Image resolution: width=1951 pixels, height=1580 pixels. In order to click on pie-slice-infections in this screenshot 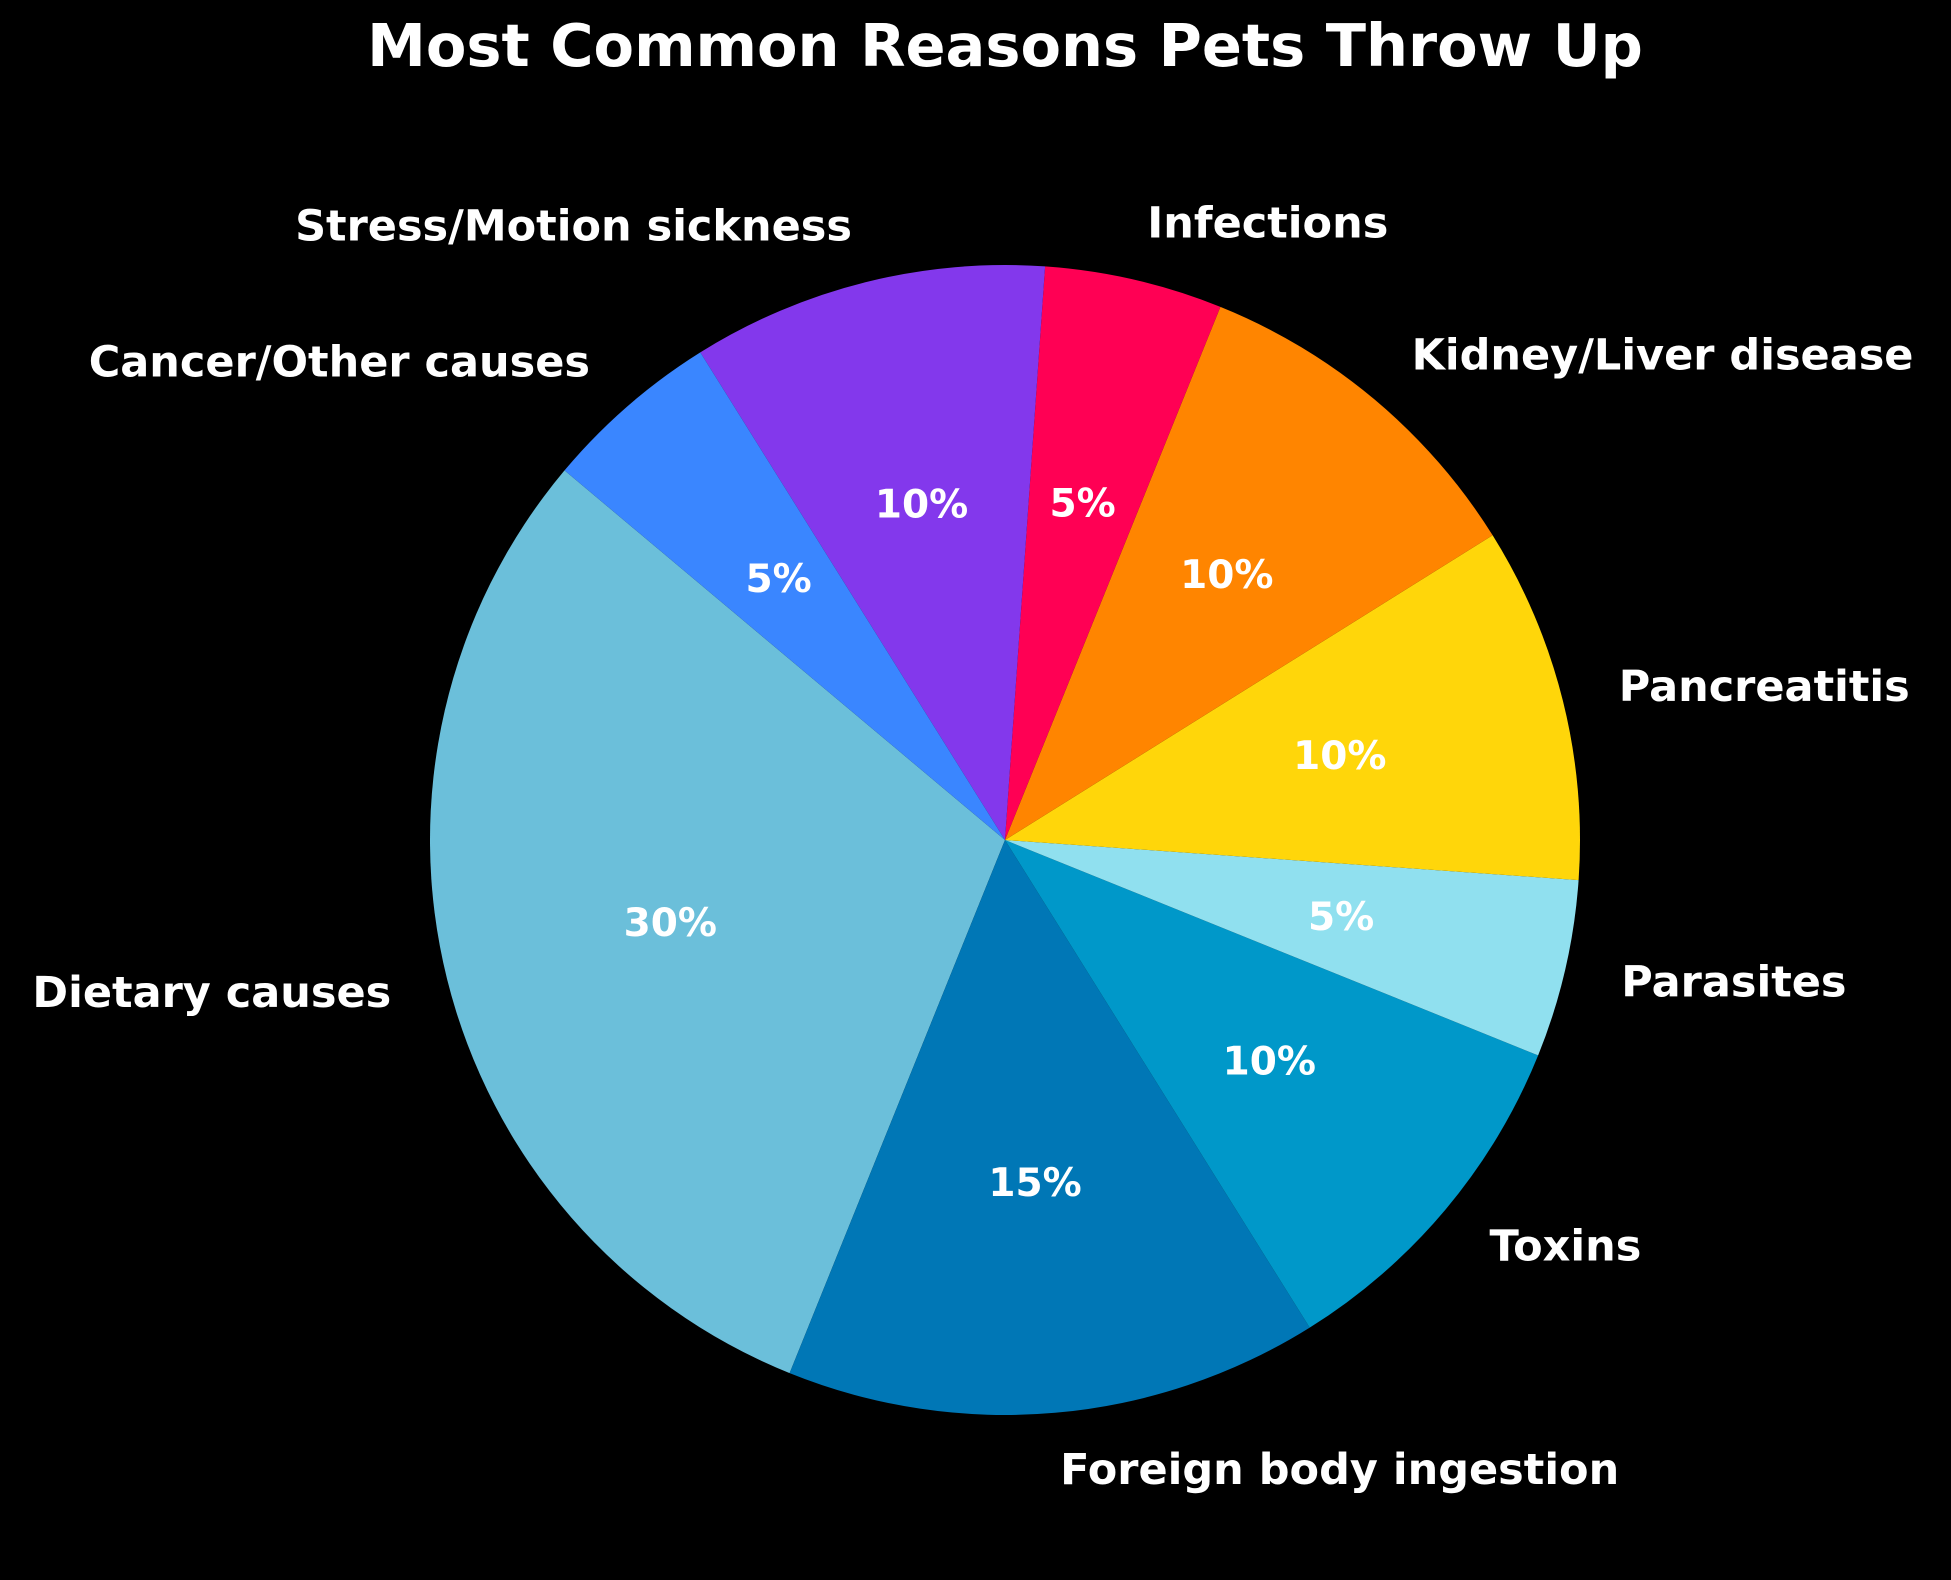, I will do `click(1113, 553)`.